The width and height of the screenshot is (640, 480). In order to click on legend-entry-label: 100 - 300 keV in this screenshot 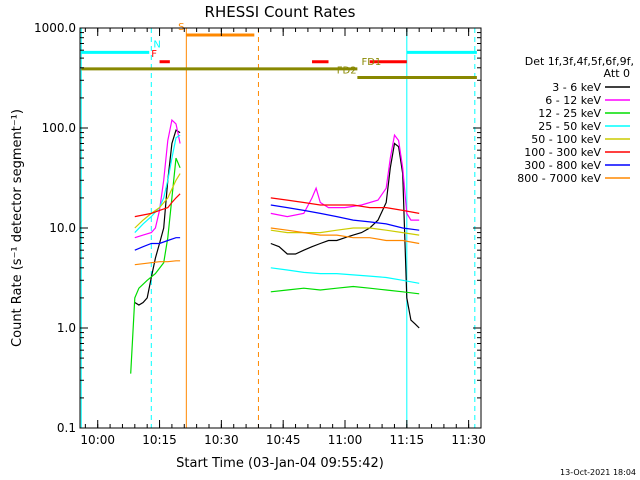, I will do `click(562, 152)`.